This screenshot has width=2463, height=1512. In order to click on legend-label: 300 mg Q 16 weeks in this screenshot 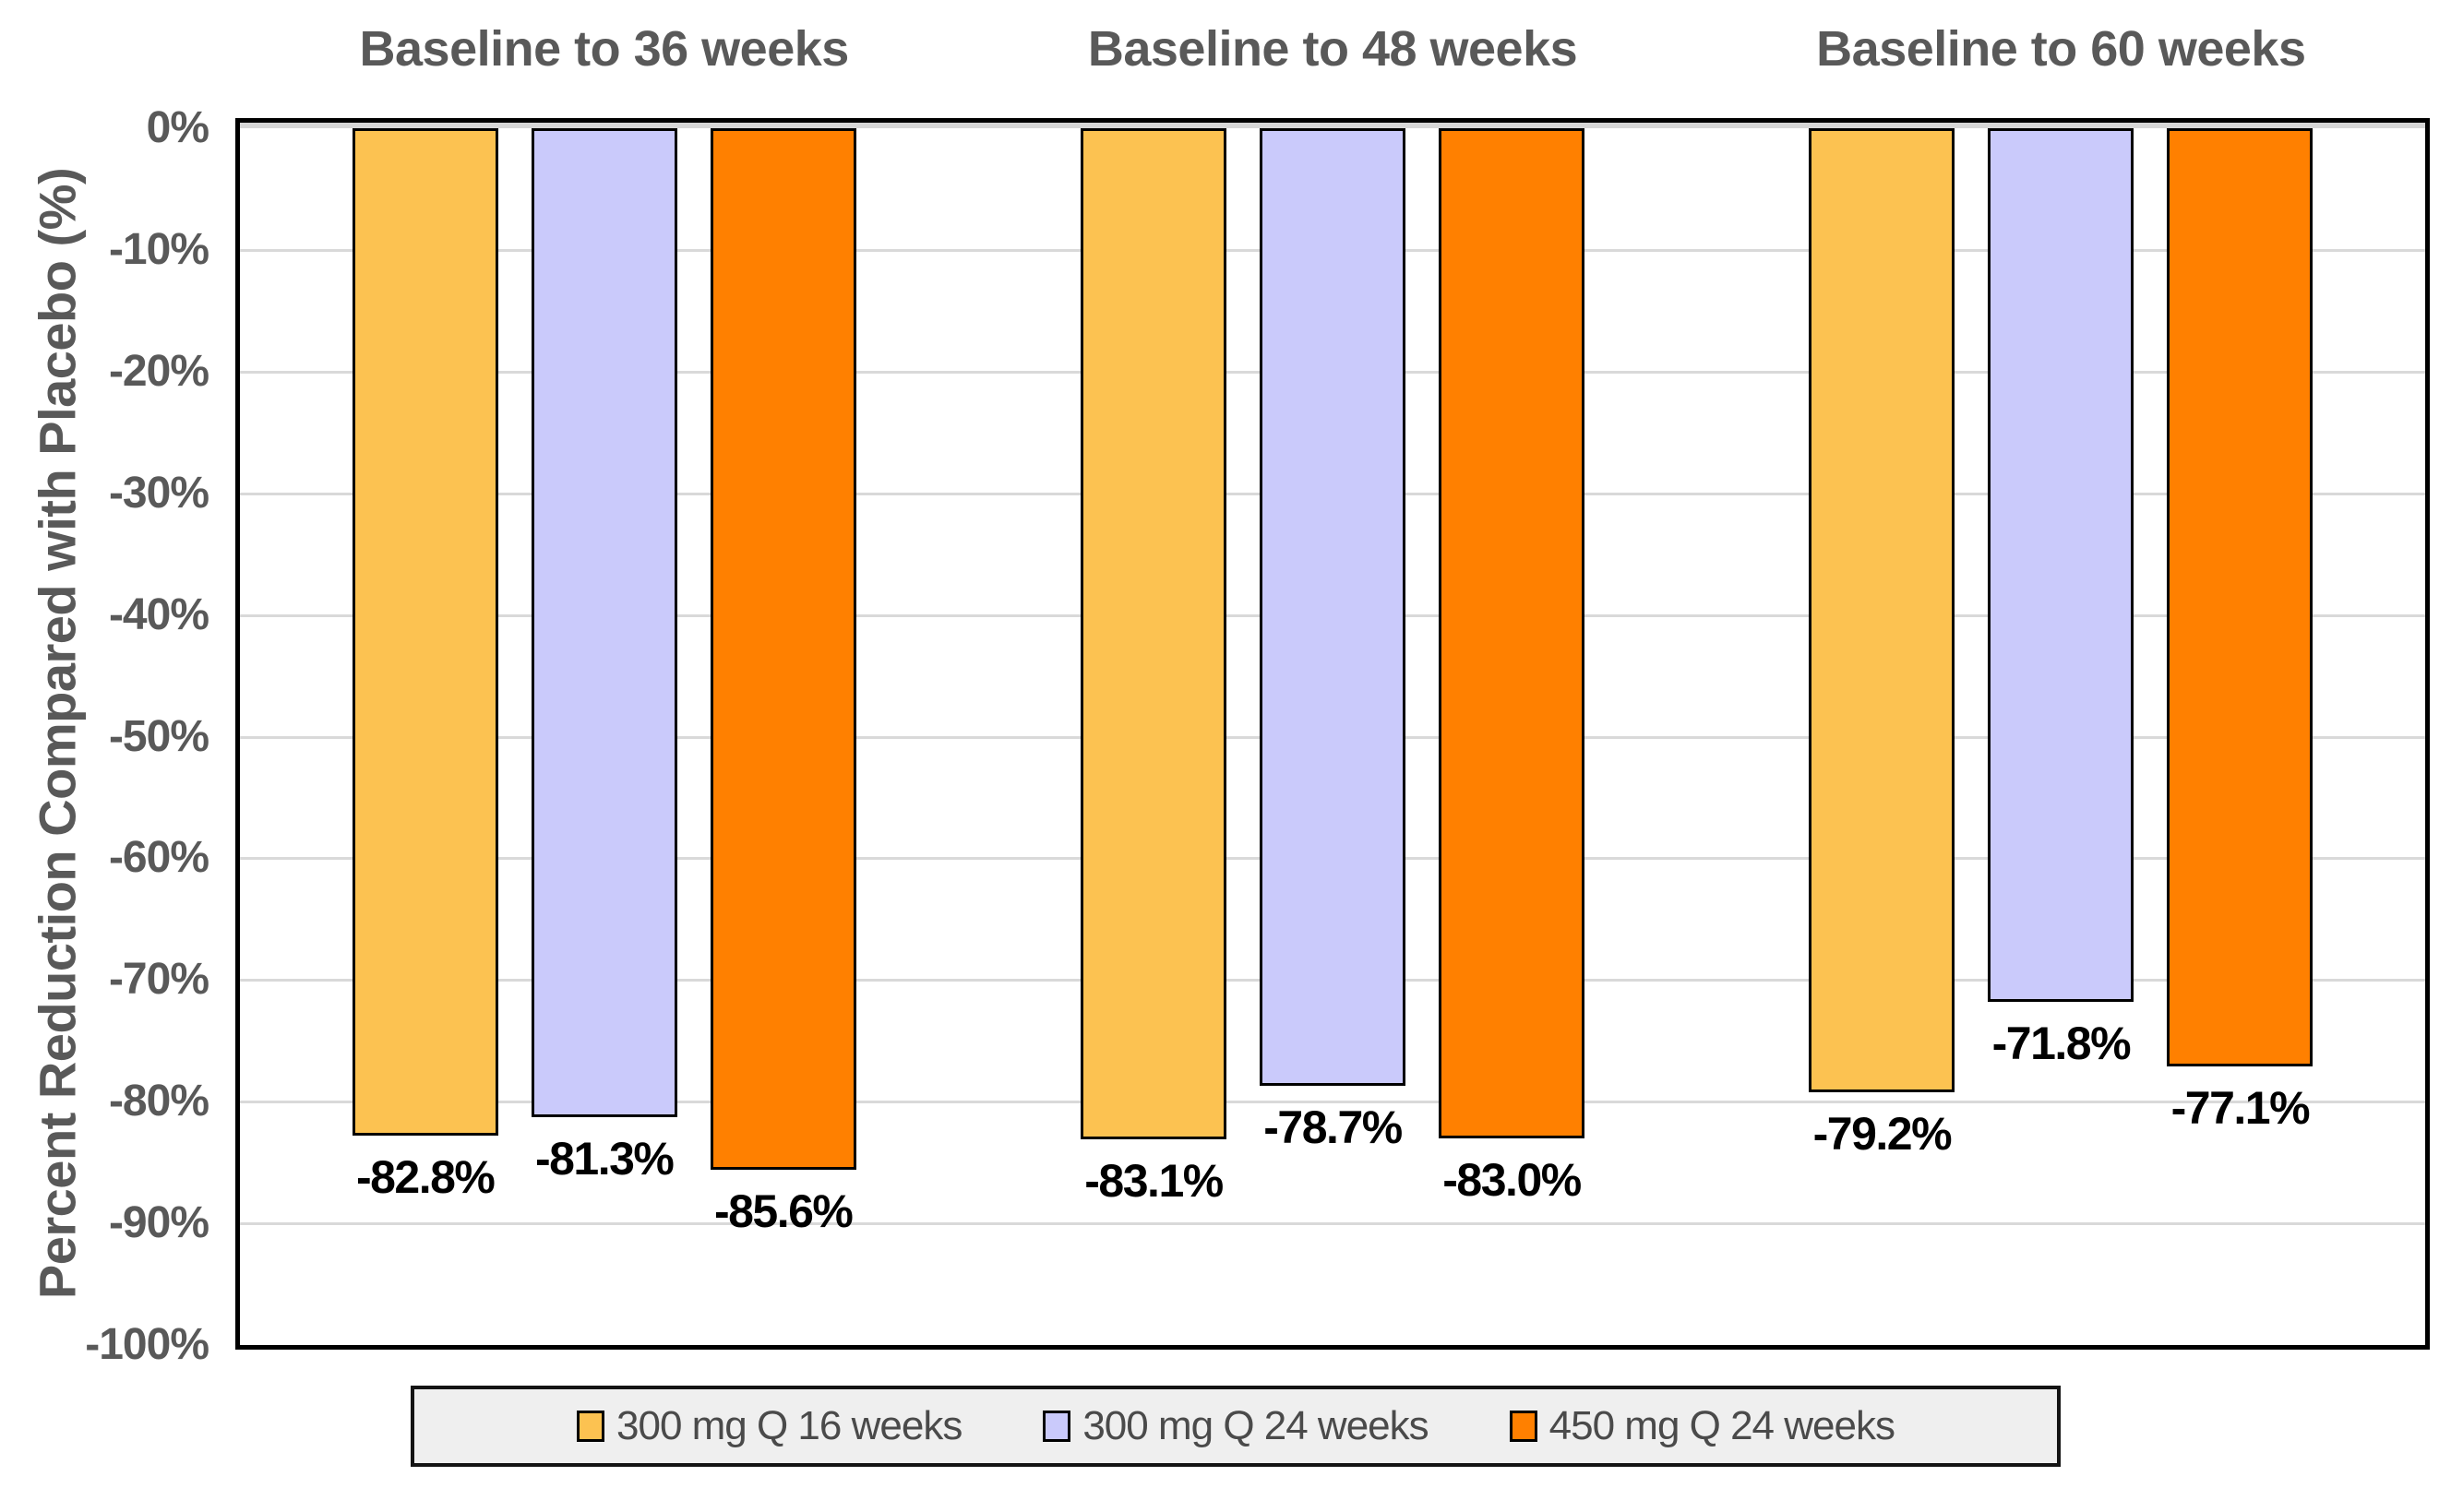, I will do `click(789, 1425)`.